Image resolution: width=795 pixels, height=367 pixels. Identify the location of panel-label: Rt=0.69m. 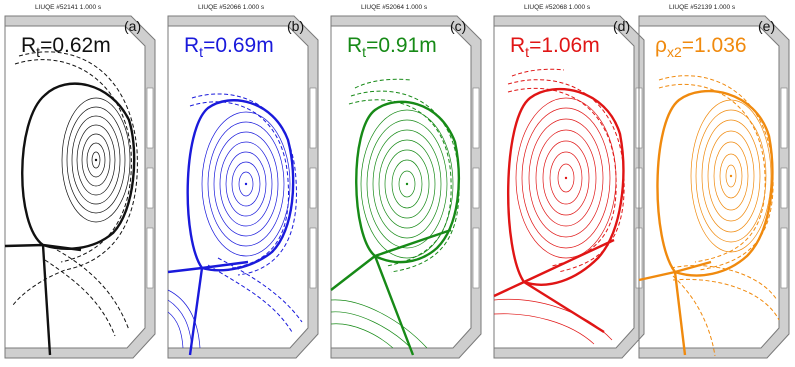
(229, 47).